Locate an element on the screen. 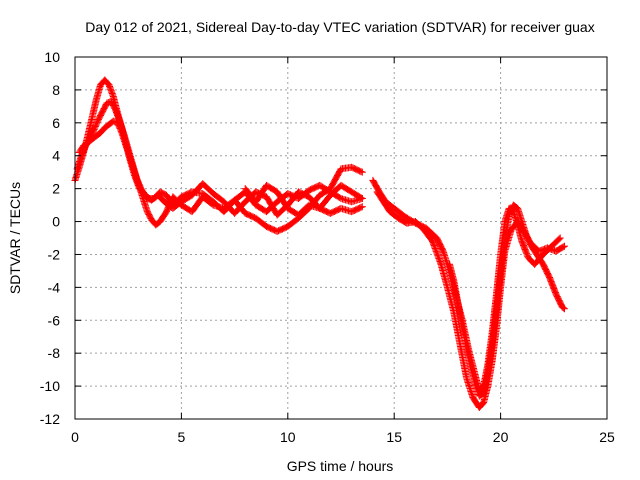  y-tick-label: -6 is located at coordinates (54, 320).